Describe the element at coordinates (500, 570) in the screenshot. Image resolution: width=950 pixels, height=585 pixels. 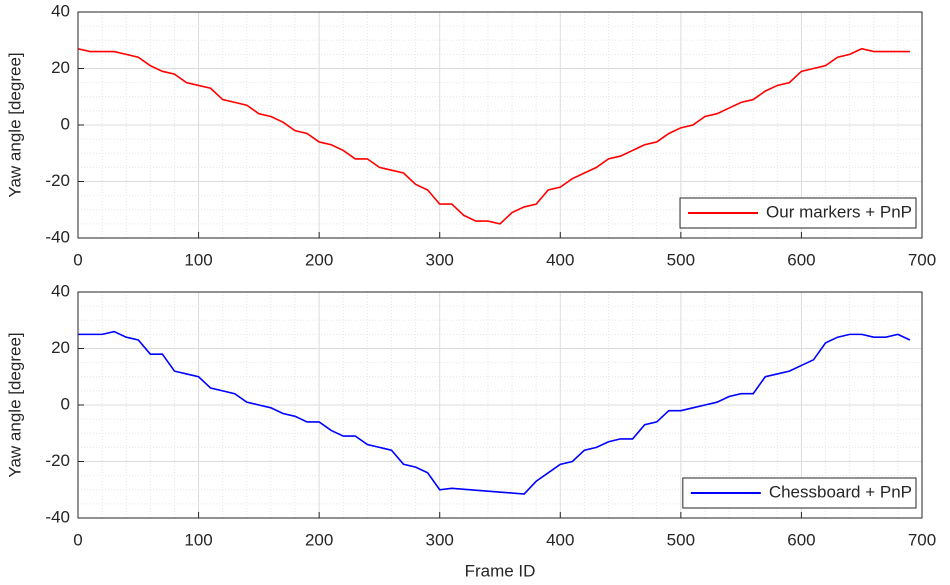
I see `x-axis-label: Frame ID` at that location.